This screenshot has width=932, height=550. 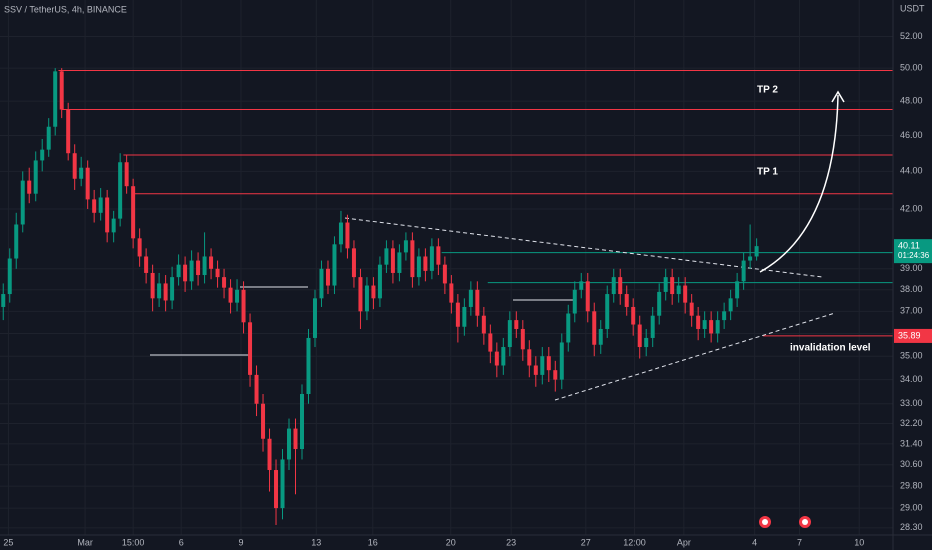 What do you see at coordinates (838, 96) in the screenshot?
I see `arrow-head` at bounding box center [838, 96].